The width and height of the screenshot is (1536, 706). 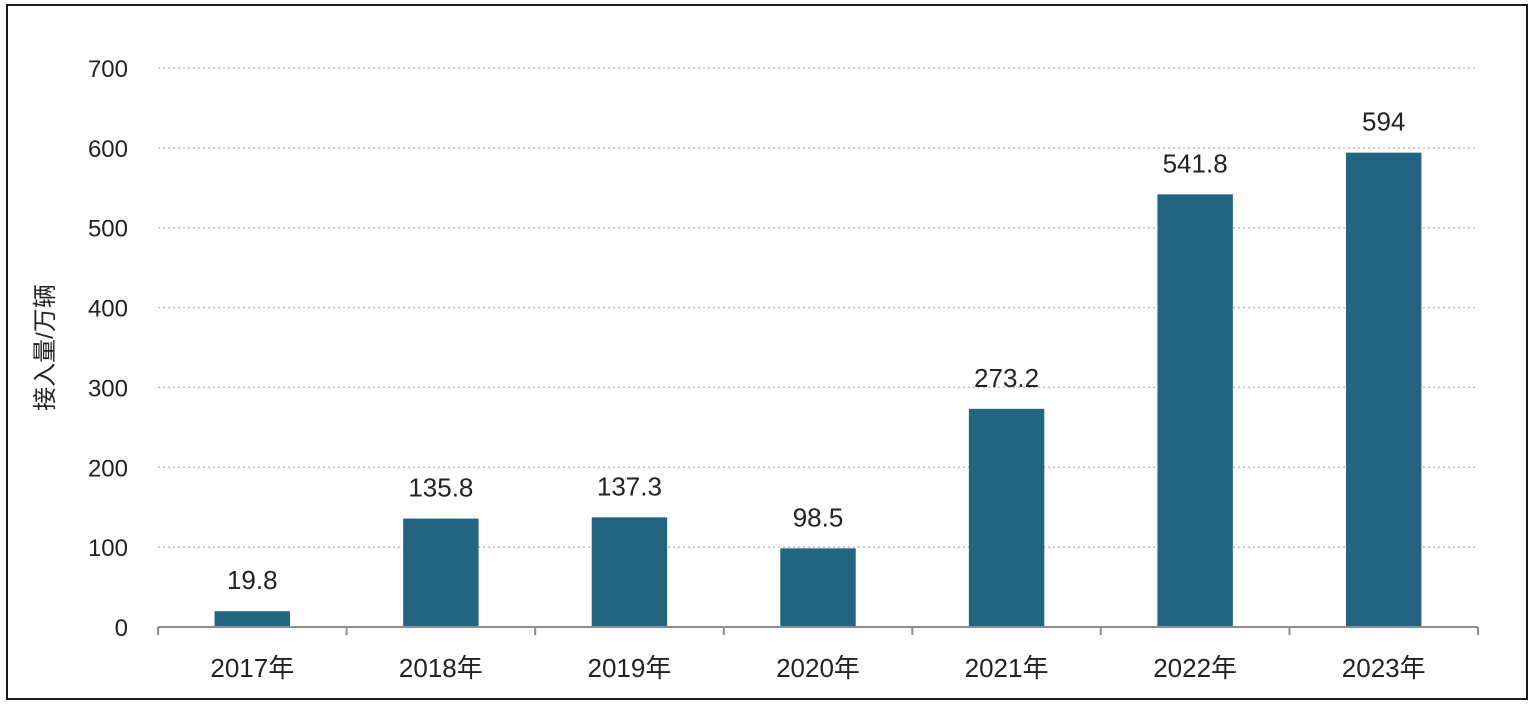 I want to click on y-axis-ticks: 0 100 200 300 400 500 600 700, so click(x=108, y=349).